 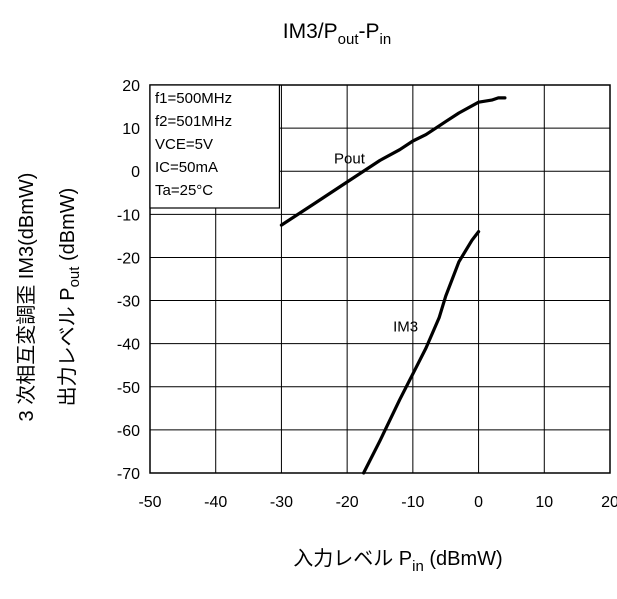 I want to click on condition-text: f2=501MHz, so click(x=193, y=121).